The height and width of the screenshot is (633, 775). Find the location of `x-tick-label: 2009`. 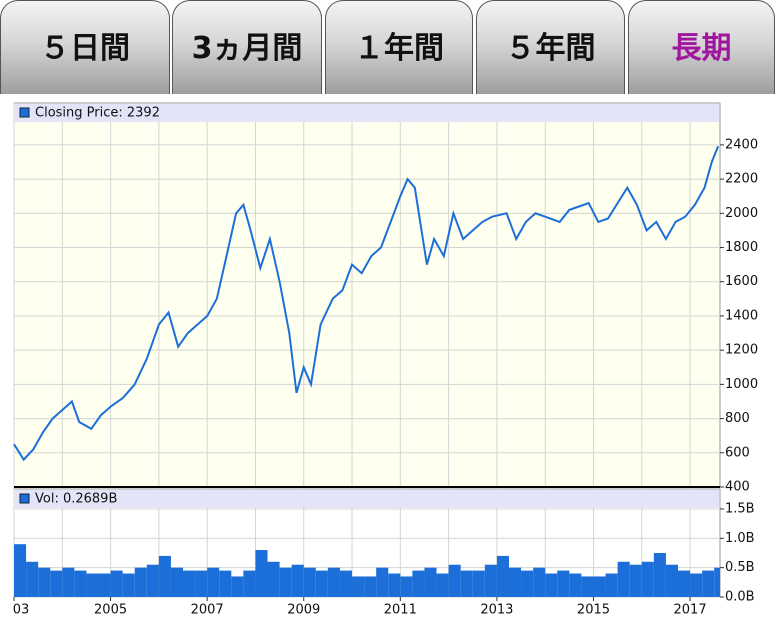

x-tick-label: 2009 is located at coordinates (303, 610).